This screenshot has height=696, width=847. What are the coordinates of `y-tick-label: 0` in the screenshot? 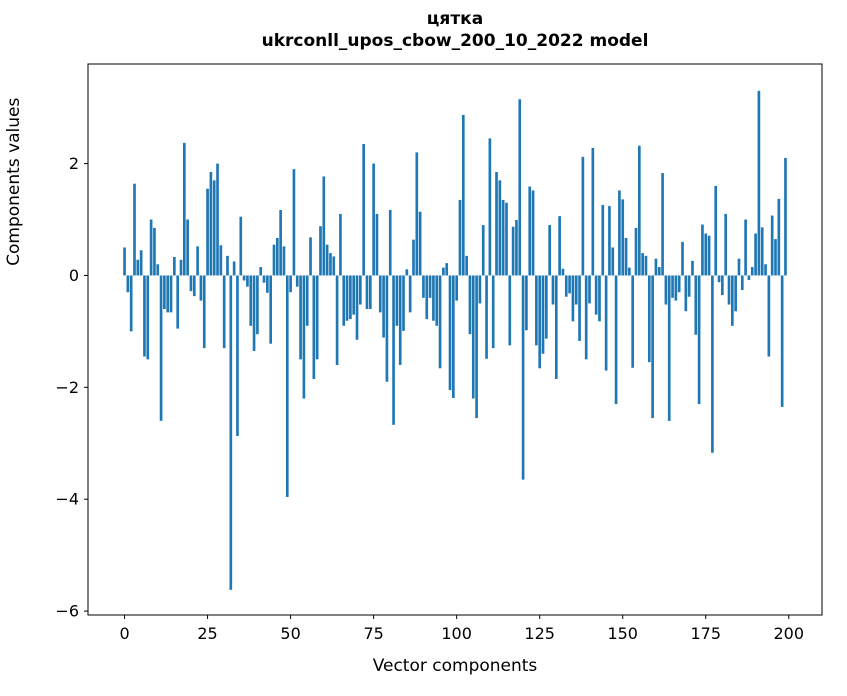 It's located at (74, 275).